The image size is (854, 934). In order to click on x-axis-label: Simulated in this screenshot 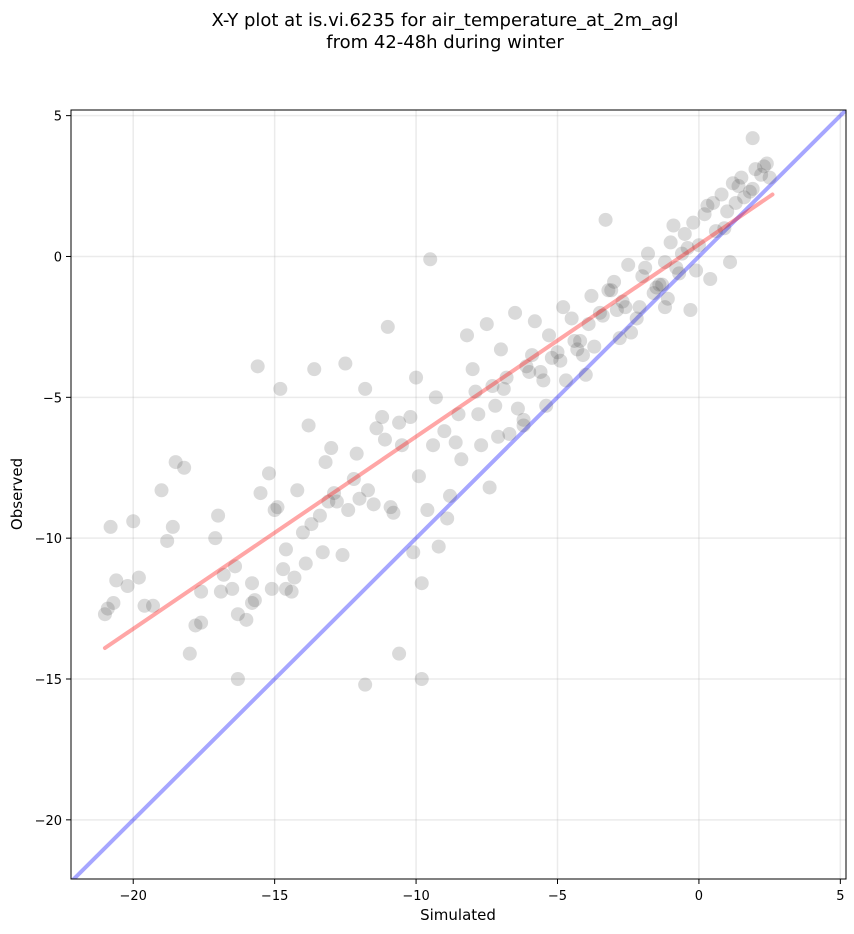, I will do `click(458, 915)`.